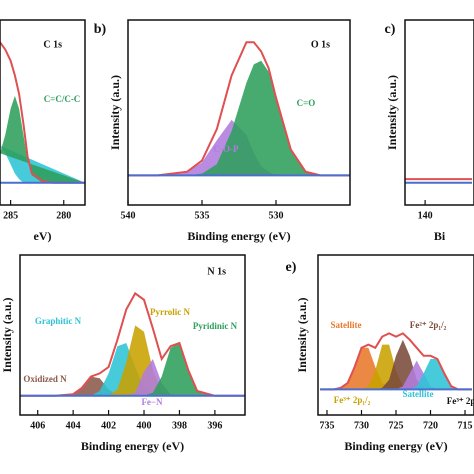  Describe the element at coordinates (152, 402) in the screenshot. I see `peak-label: Fe−N` at that location.